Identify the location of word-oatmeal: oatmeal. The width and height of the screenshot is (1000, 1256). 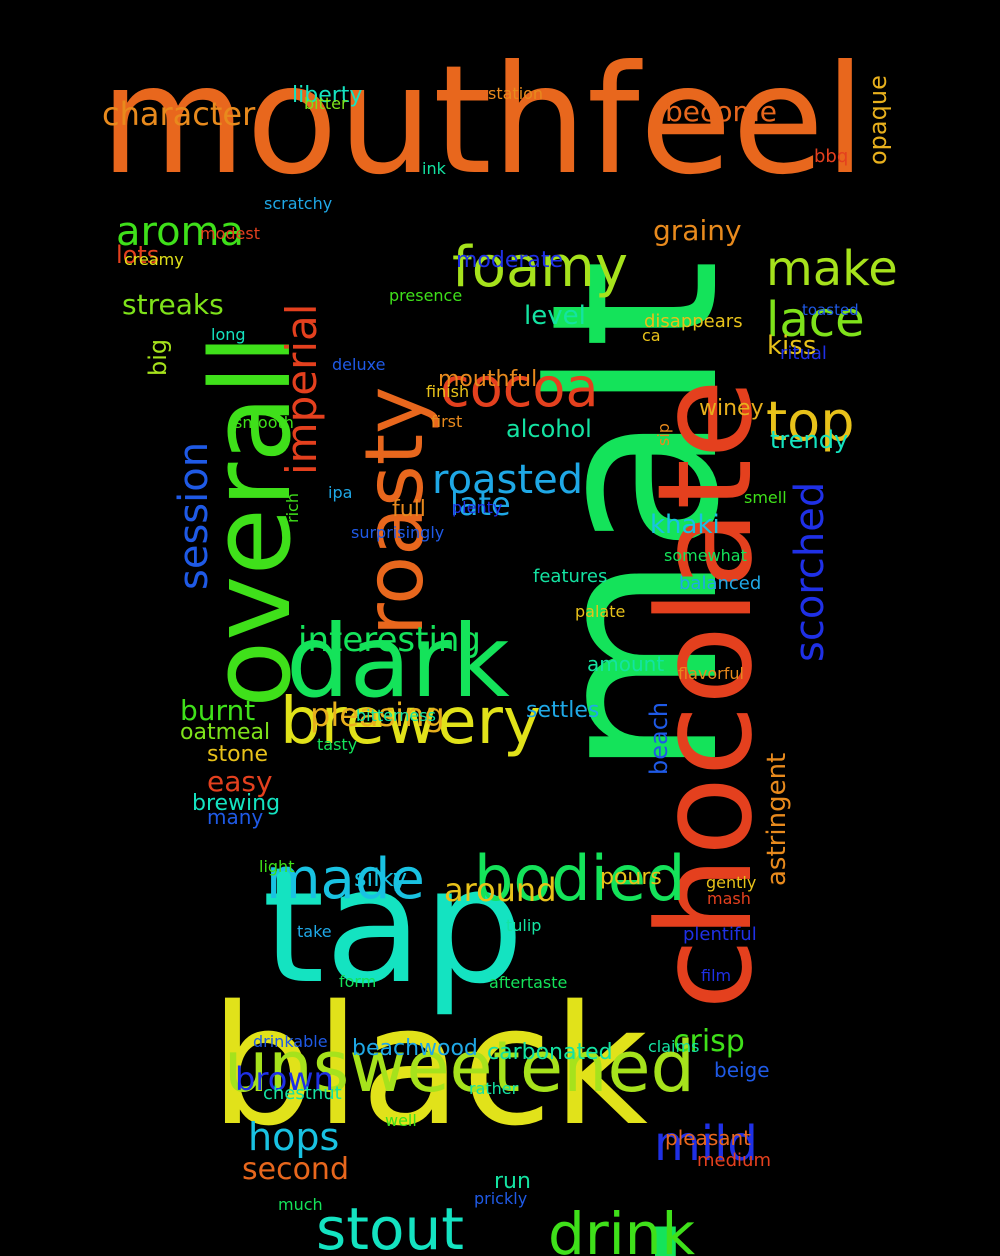
(225, 732).